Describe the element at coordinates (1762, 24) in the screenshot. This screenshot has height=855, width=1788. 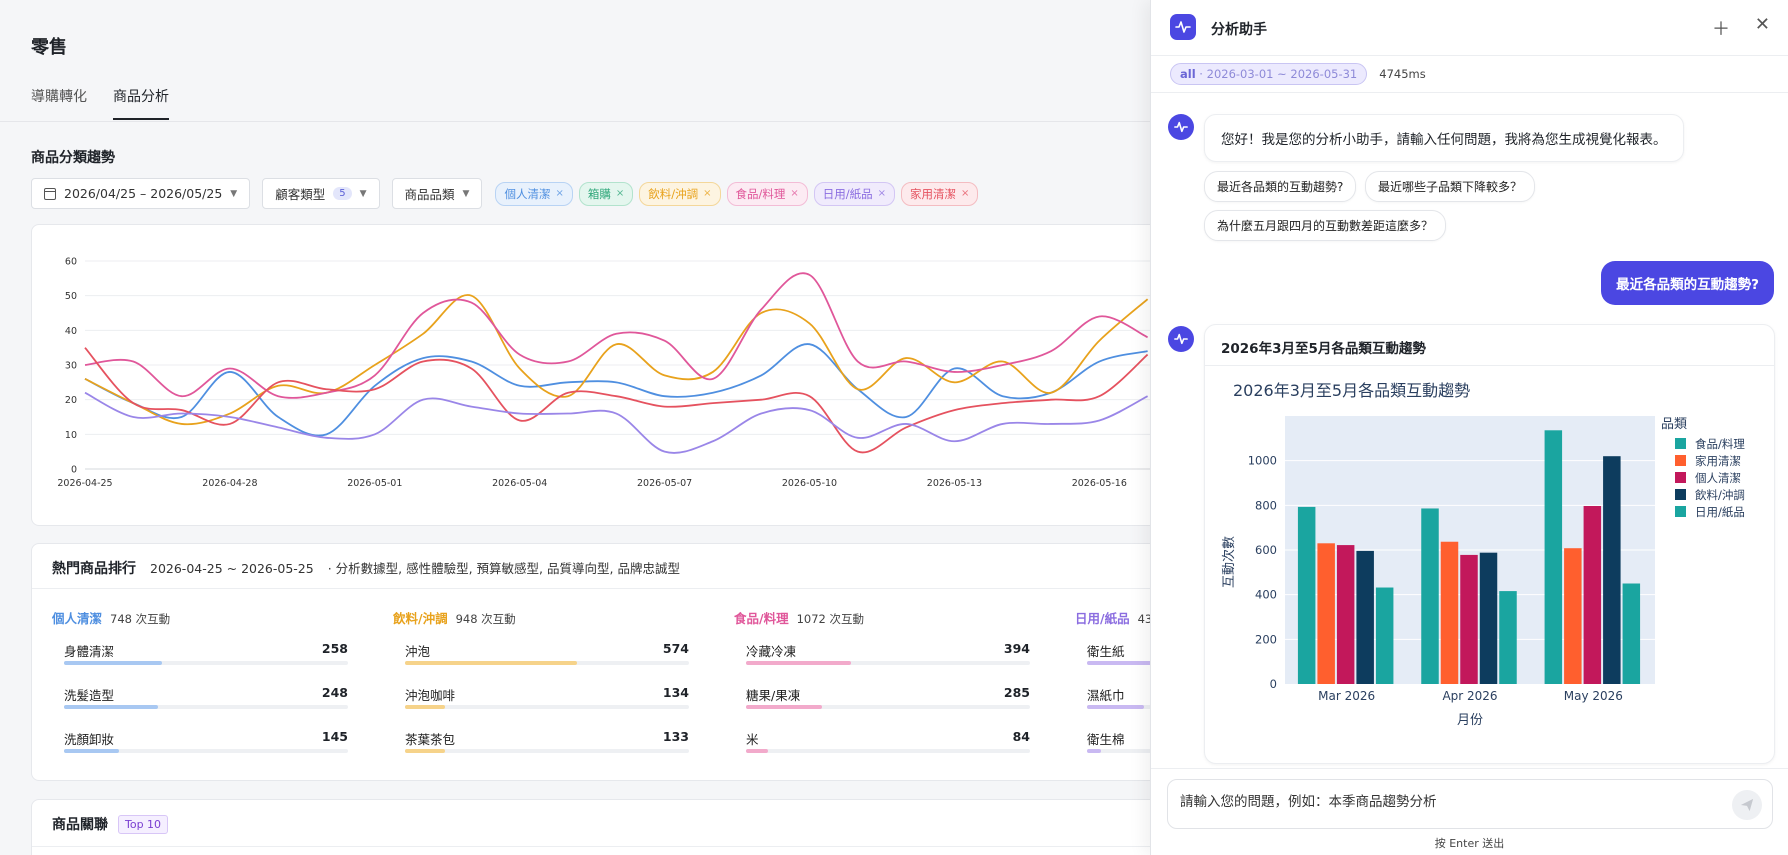
I see `close-icon: ✕` at that location.